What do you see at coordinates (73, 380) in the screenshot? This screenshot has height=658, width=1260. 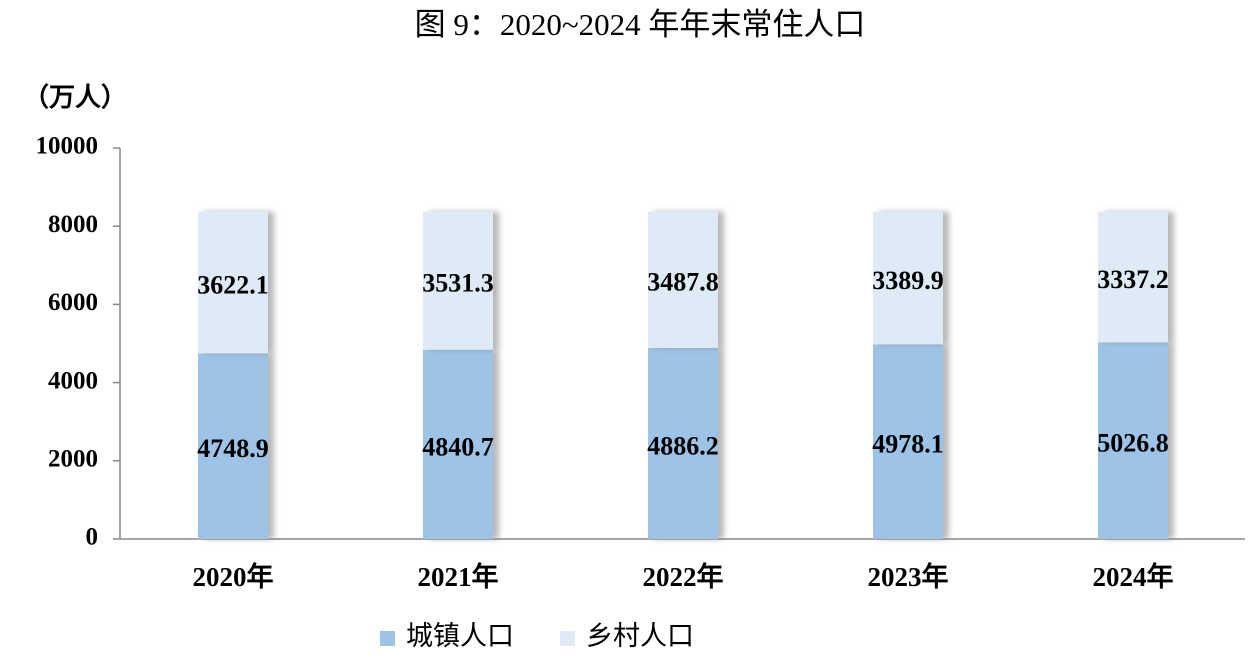 I see `y-tick-label: 4000` at bounding box center [73, 380].